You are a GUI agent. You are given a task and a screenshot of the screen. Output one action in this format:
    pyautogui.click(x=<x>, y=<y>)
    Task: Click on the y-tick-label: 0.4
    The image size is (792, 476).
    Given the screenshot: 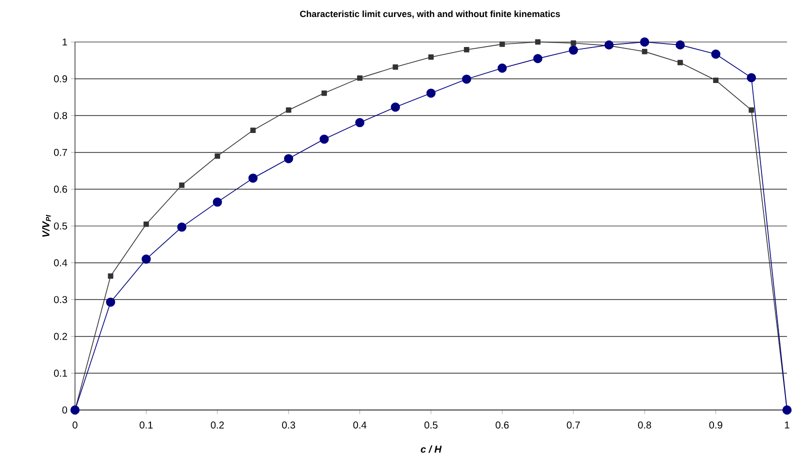 What is the action you would take?
    pyautogui.click(x=61, y=262)
    